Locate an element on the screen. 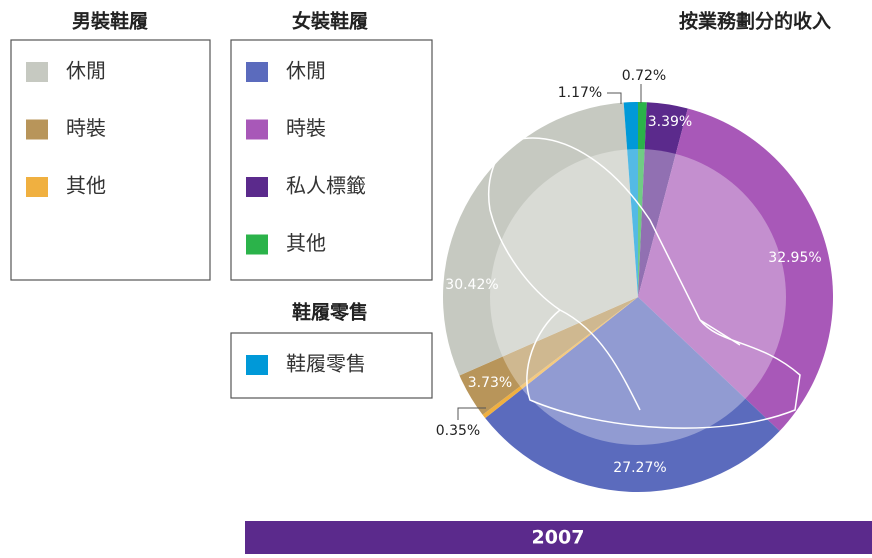  legend-title: 鞋履零售 is located at coordinates (330, 312).